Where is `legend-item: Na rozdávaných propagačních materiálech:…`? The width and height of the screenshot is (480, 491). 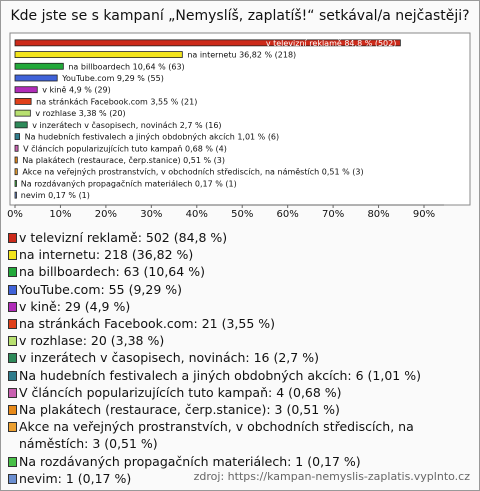 legend-item: Na rozdávaných propagačních materiálech:… is located at coordinates (240, 461).